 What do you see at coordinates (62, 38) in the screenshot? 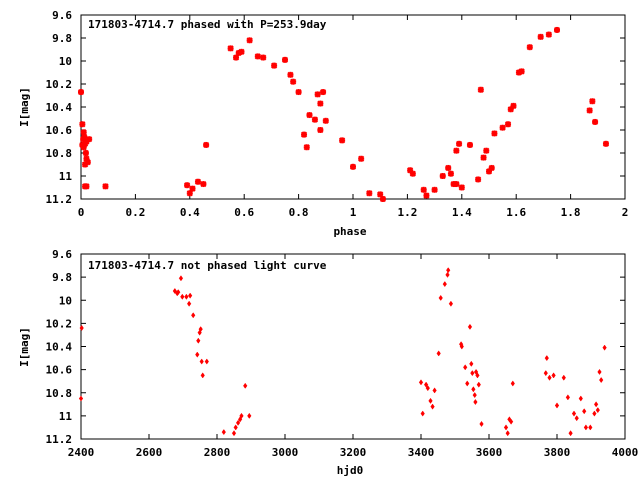
I see `y-tick-label: 9.8` at bounding box center [62, 38].